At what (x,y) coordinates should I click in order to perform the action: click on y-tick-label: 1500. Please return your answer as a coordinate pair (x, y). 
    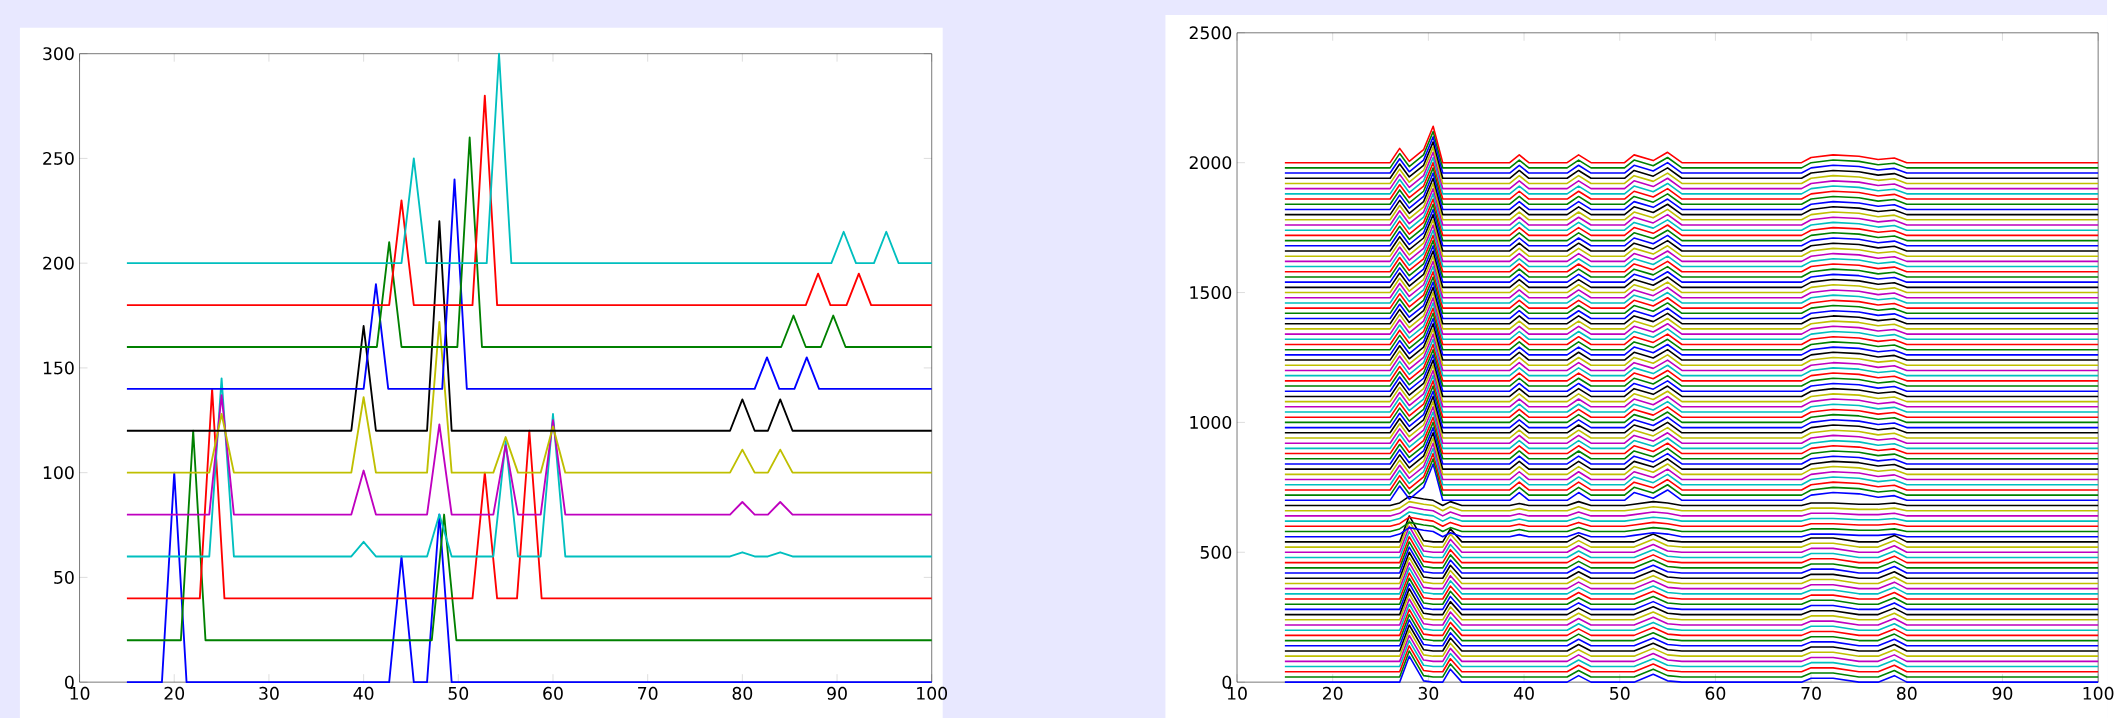
    Looking at the image, I should click on (1211, 293).